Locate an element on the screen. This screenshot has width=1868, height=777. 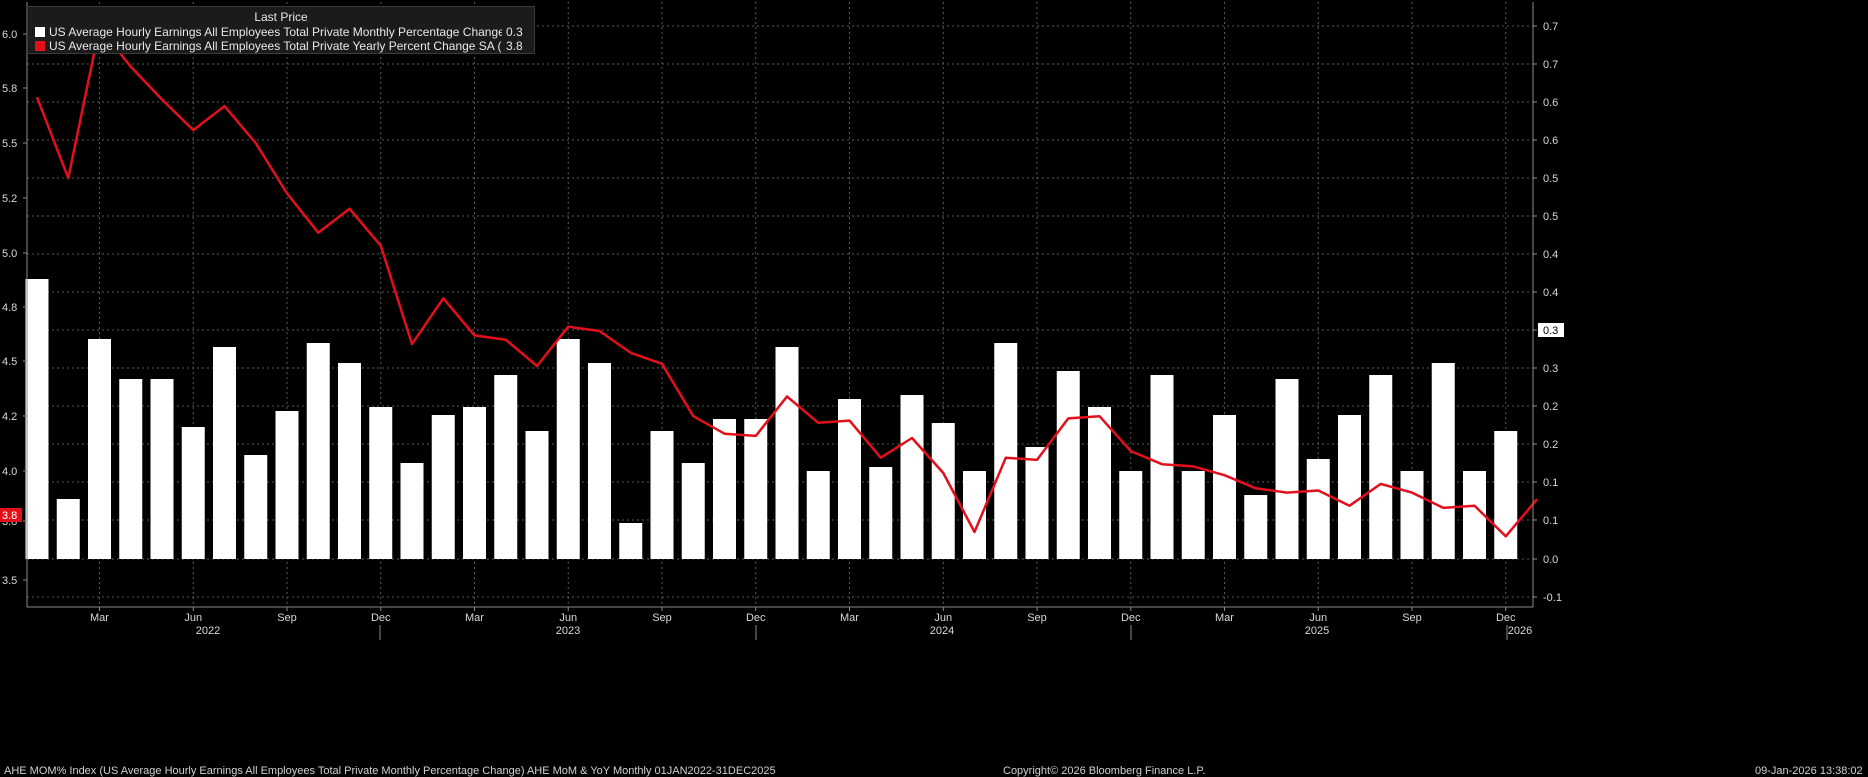
right-axis-tick-label: 0.5 is located at coordinates (1550, 217).